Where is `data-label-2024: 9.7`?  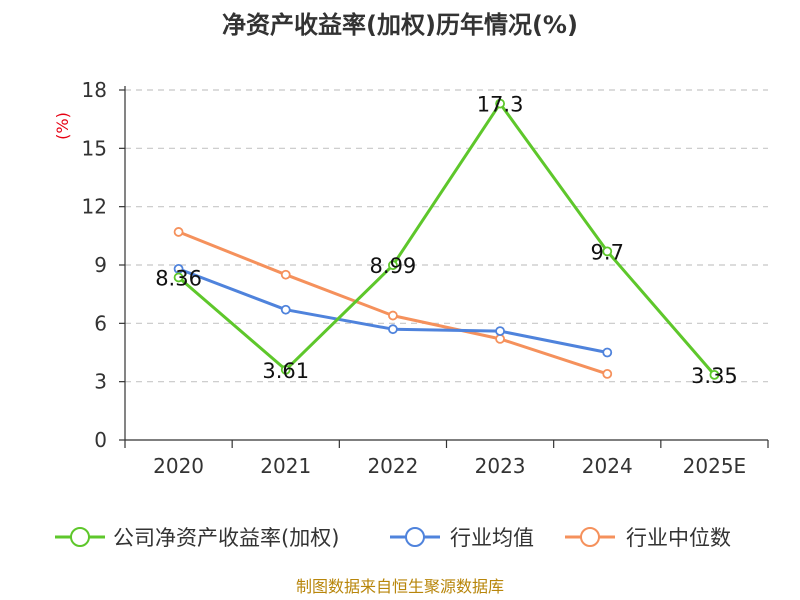
data-label-2024: 9.7 is located at coordinates (607, 252).